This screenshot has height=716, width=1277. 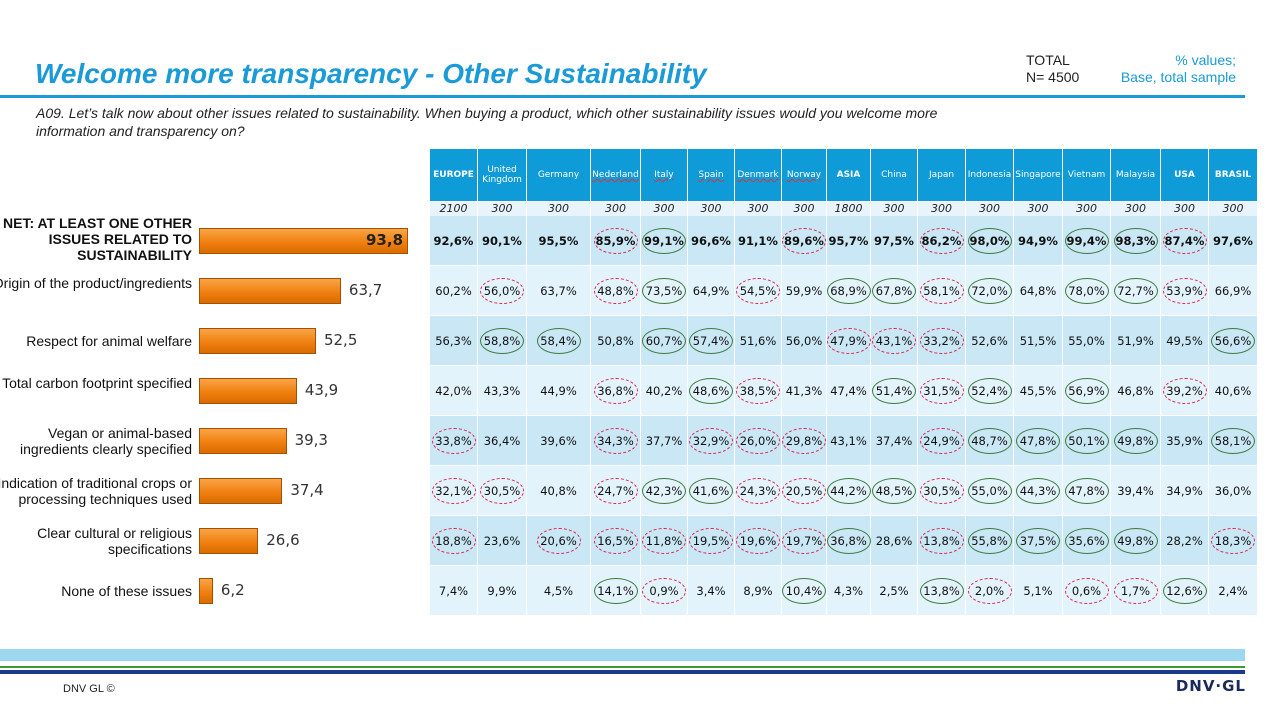 What do you see at coordinates (622, 655) in the screenshot?
I see `footer-band-light` at bounding box center [622, 655].